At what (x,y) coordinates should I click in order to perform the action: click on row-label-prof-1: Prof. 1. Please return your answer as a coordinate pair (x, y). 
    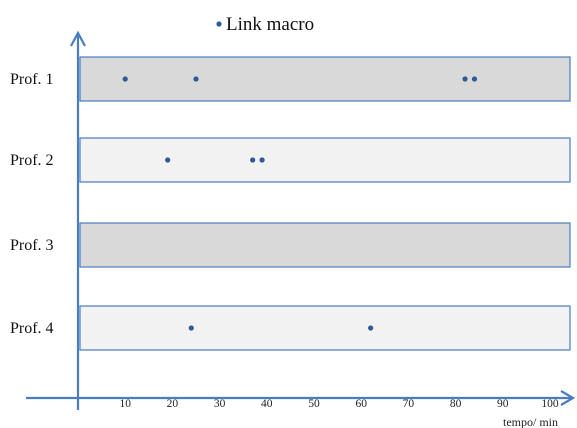
    Looking at the image, I should click on (32, 79).